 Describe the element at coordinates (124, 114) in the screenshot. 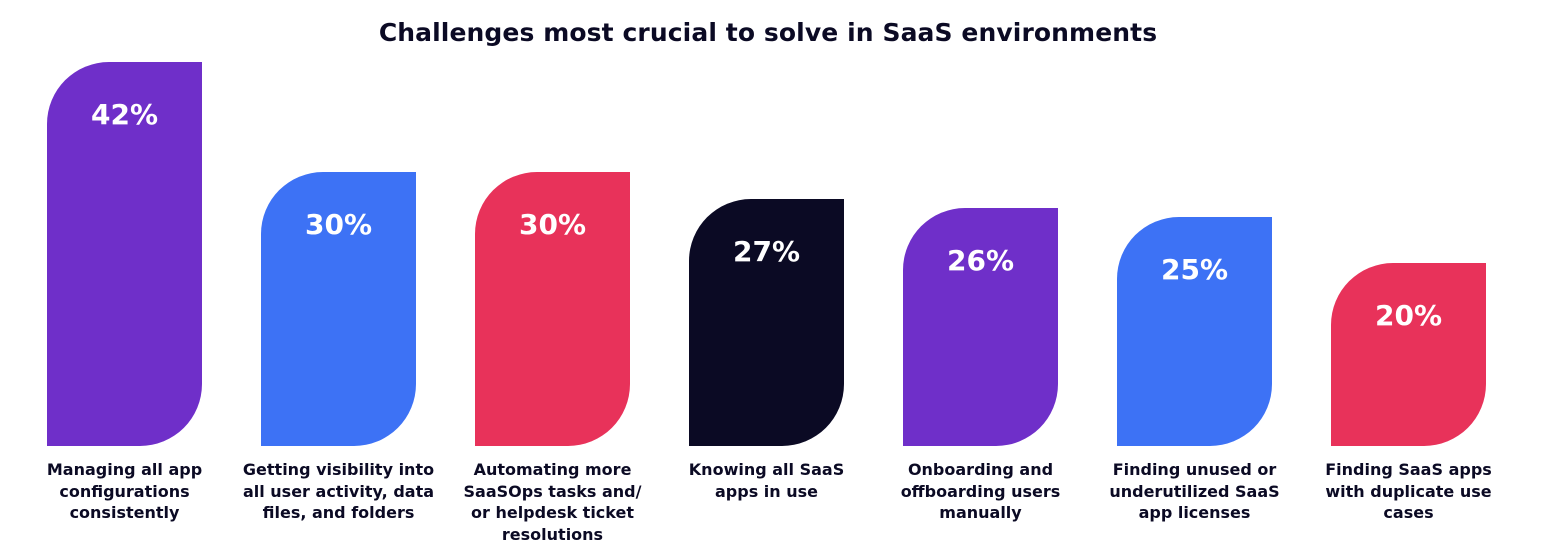

I see `bar-value-label: 42%` at that location.